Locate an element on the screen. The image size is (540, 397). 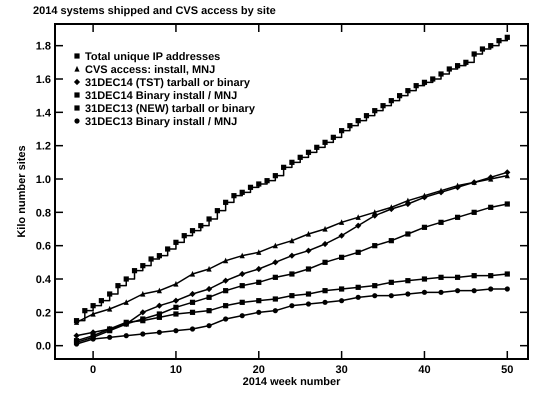
y-tick-label: 1.8 is located at coordinates (43, 46).